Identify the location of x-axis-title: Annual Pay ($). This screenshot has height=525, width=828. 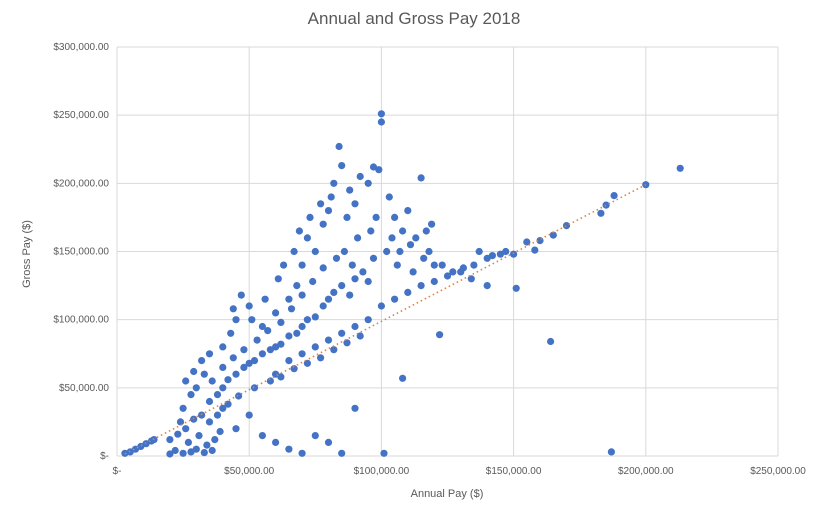
(447, 494).